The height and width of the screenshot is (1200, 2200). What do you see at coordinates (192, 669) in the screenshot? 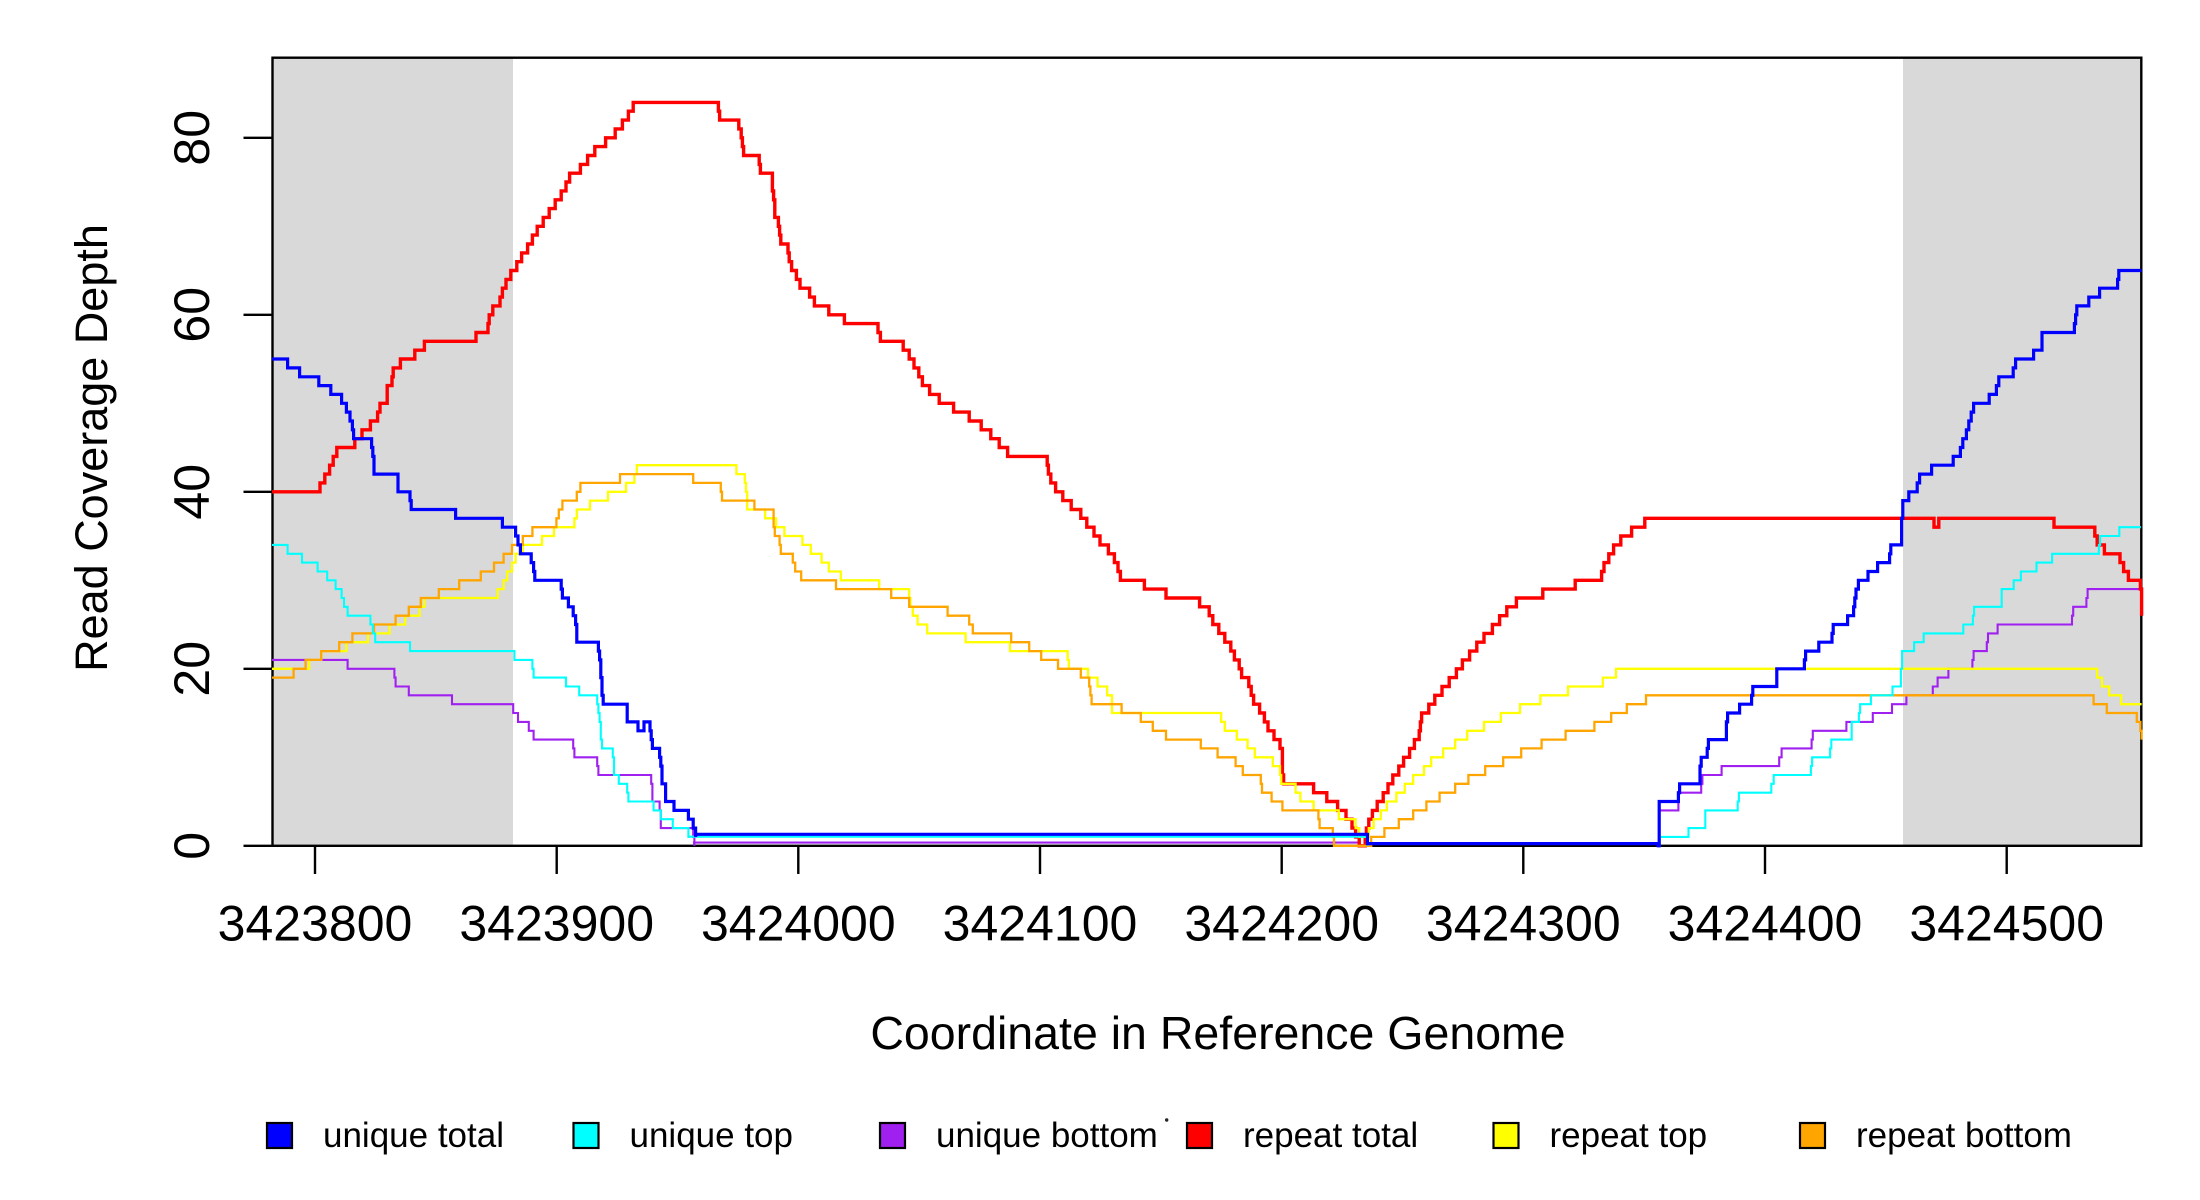
I see `svg-text: 20` at bounding box center [192, 669].